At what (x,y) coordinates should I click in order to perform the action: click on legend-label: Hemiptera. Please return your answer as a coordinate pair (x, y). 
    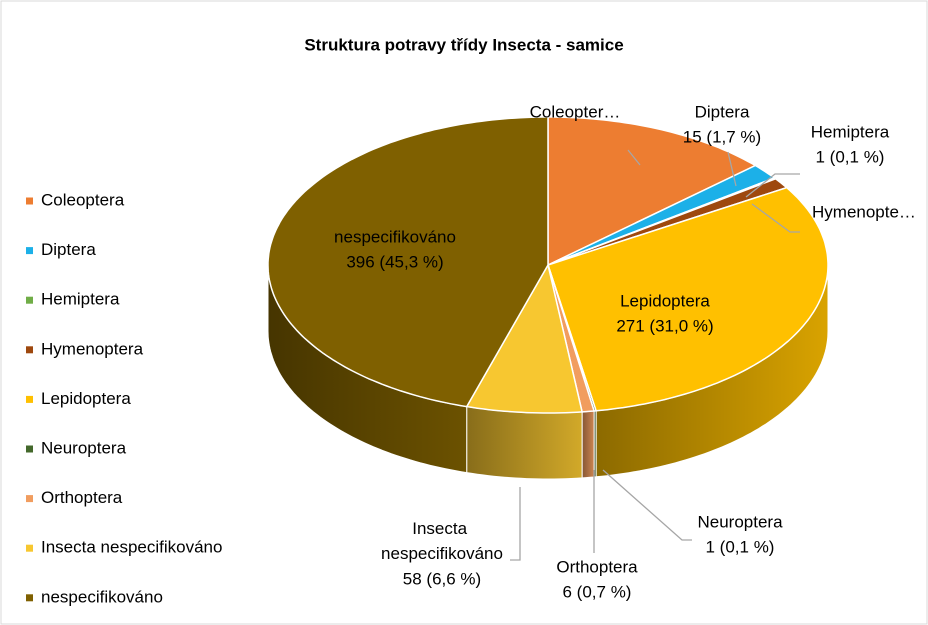
    Looking at the image, I should click on (80, 299).